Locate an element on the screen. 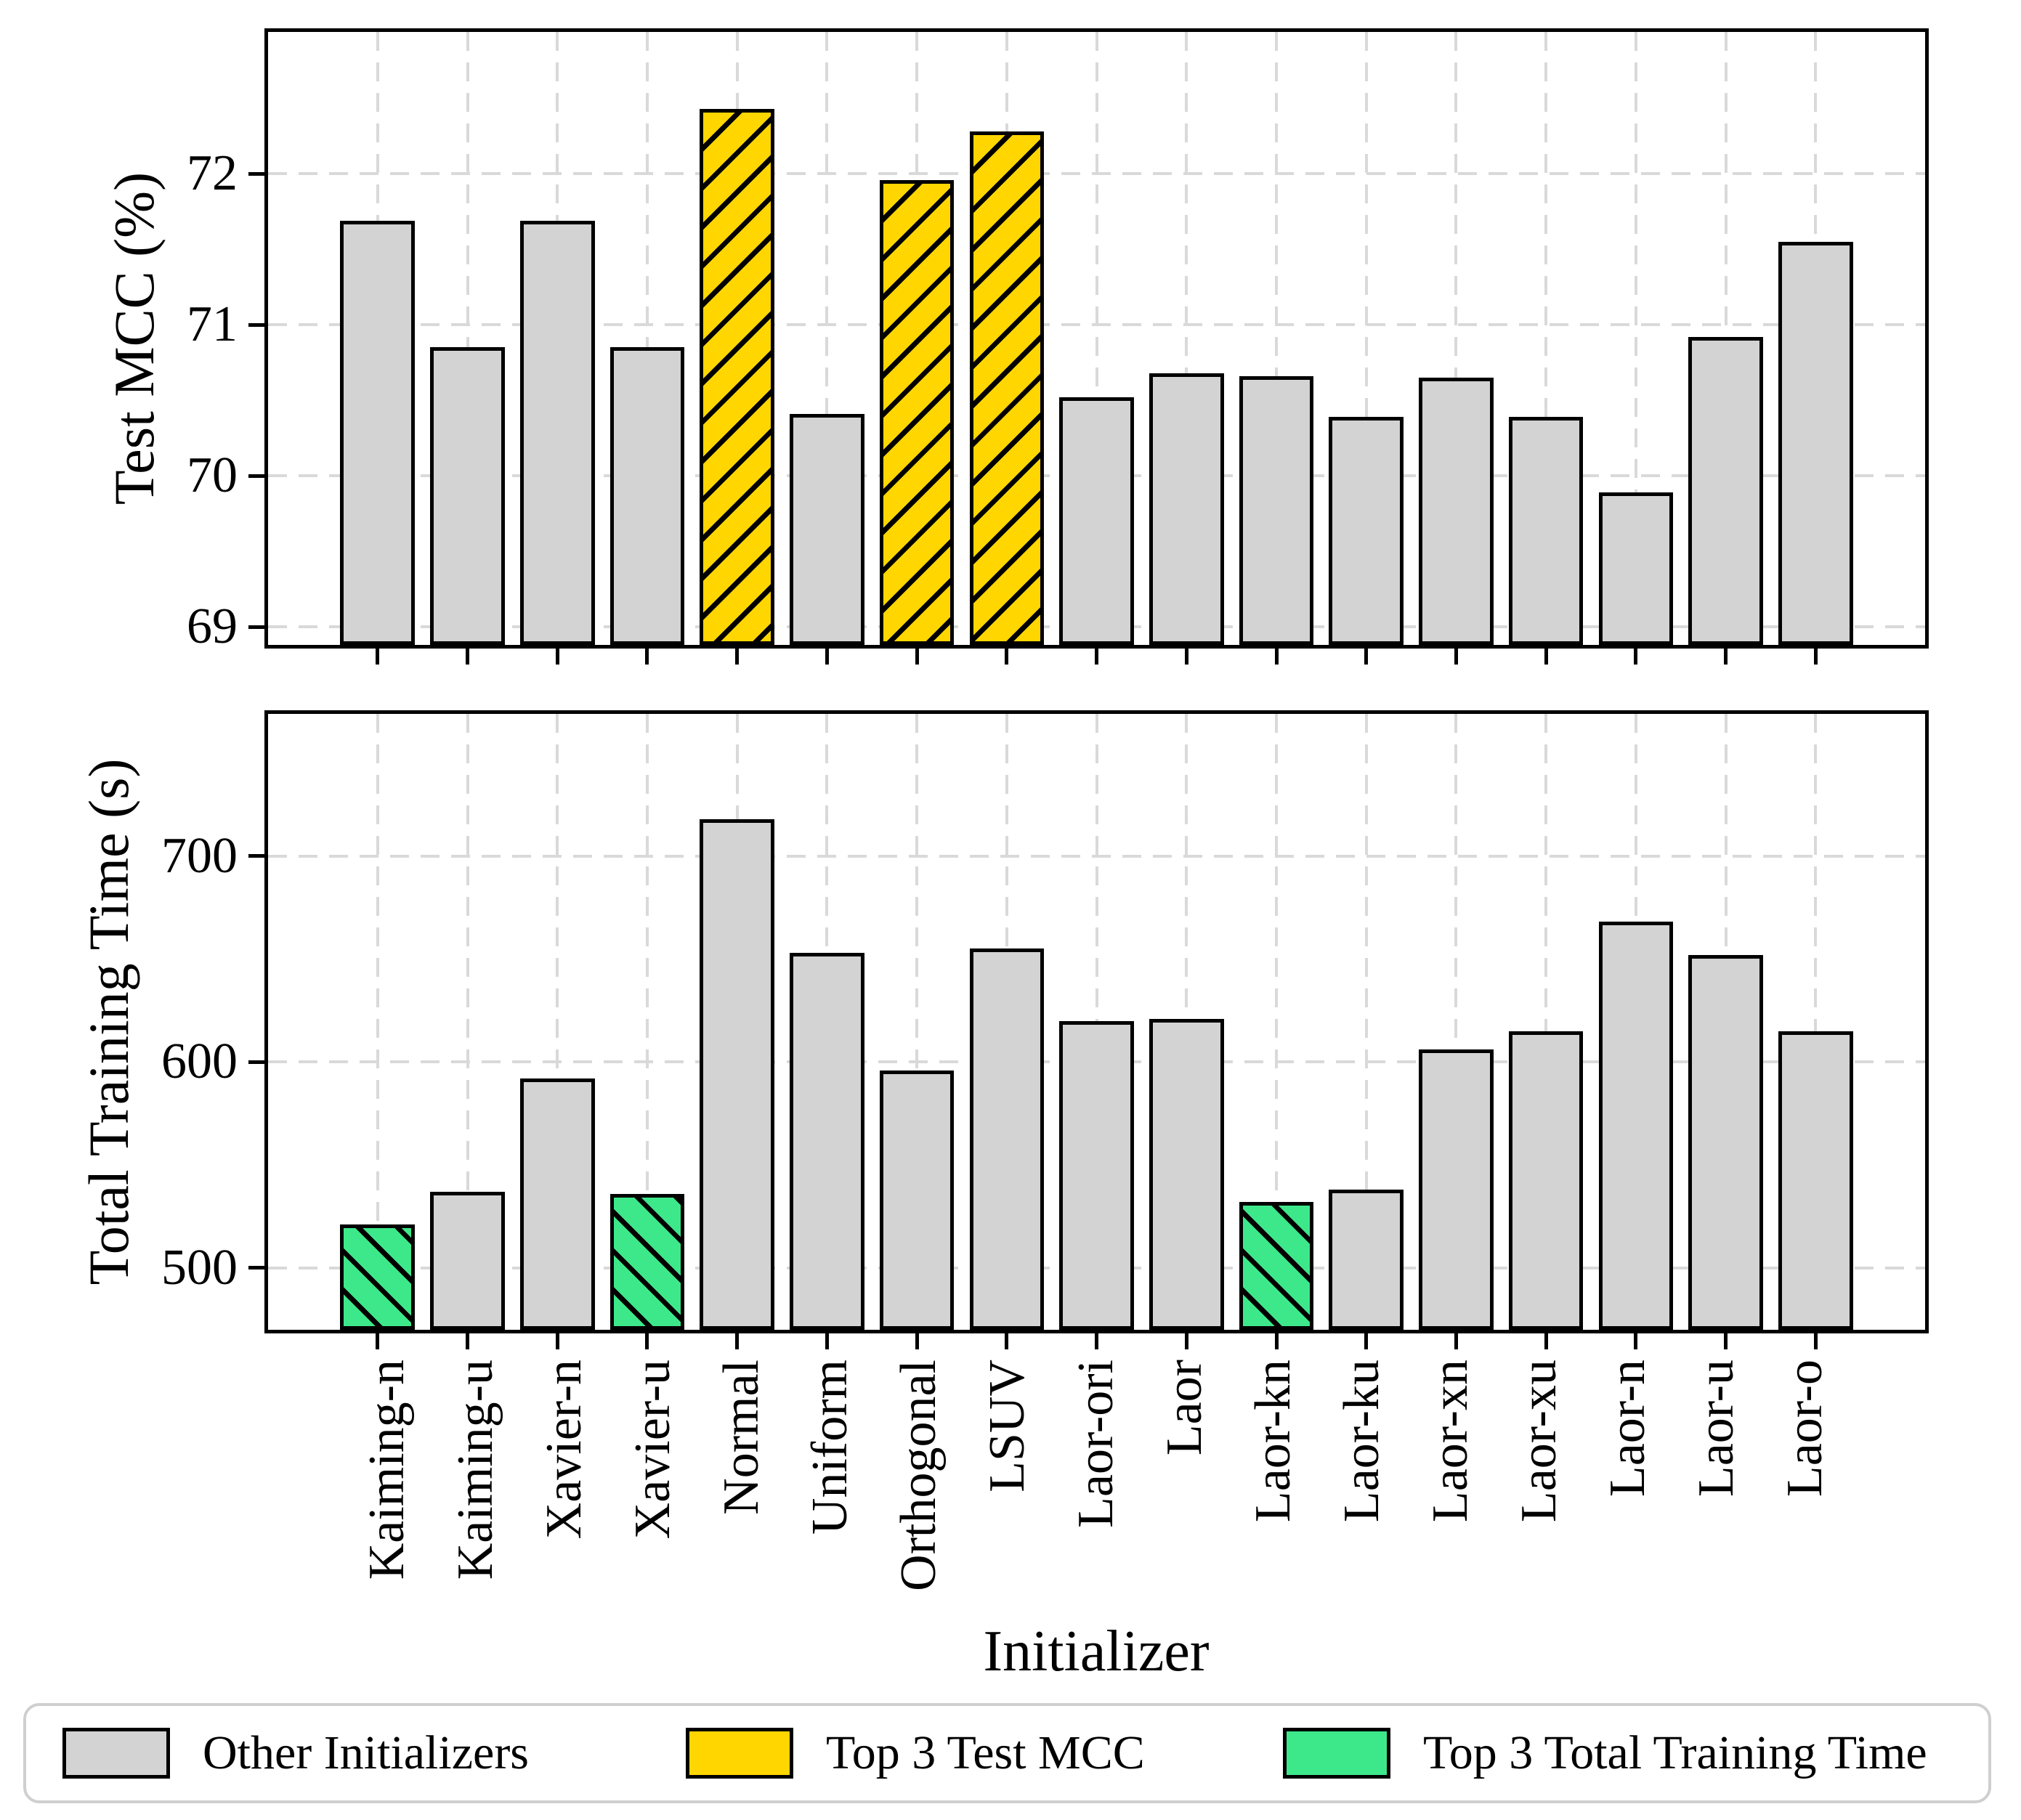 Image resolution: width=2021 pixels, height=1820 pixels. x-tick-cell-Laor-xn: Laor-xn is located at coordinates (1450, 1475).